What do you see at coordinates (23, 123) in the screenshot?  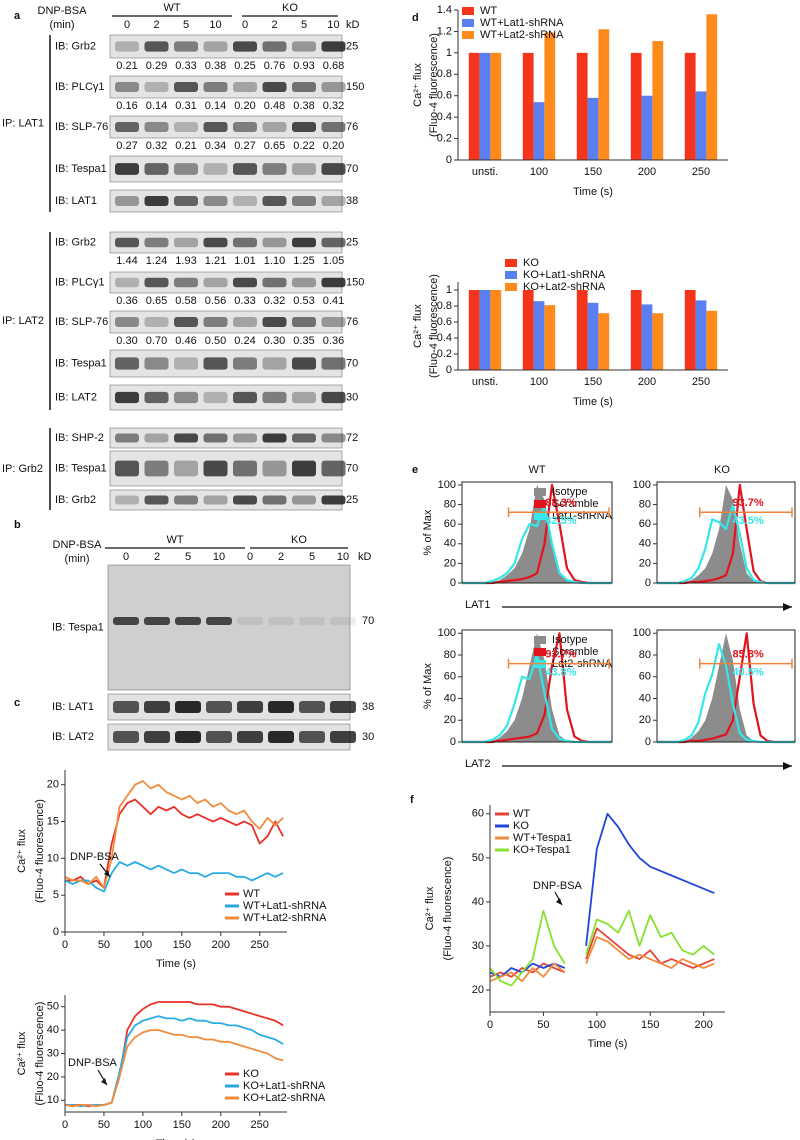 I see `ip-label: IP: LAT1` at bounding box center [23, 123].